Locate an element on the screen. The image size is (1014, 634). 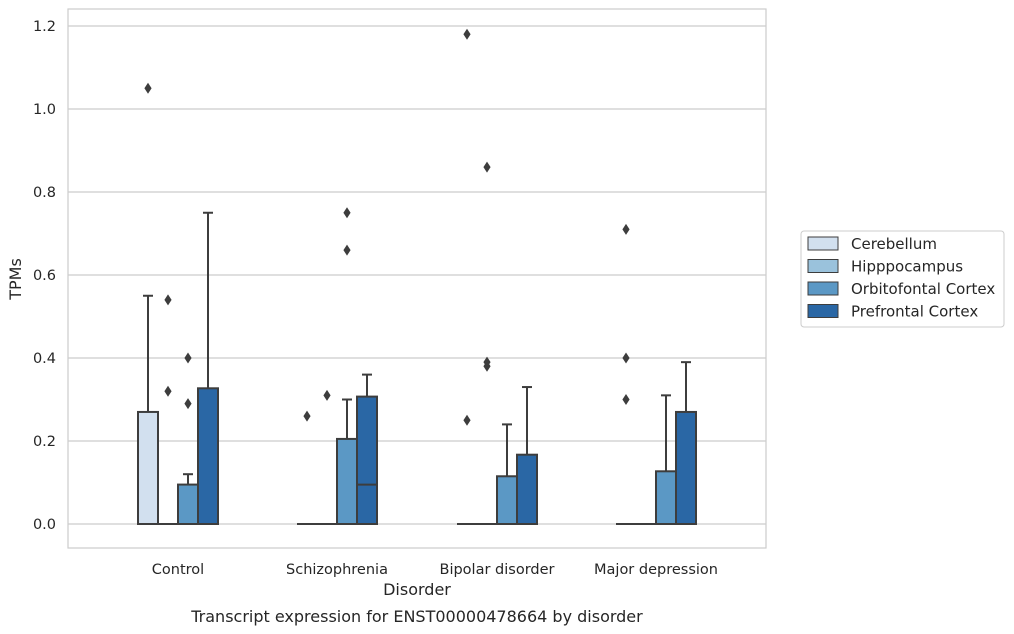
y-tick-label: 1.2 is located at coordinates (44, 27).